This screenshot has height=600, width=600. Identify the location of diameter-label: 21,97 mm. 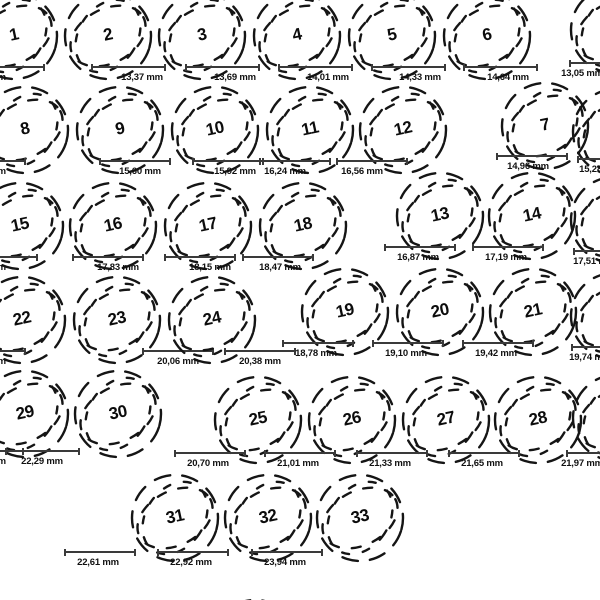
(3, 461).